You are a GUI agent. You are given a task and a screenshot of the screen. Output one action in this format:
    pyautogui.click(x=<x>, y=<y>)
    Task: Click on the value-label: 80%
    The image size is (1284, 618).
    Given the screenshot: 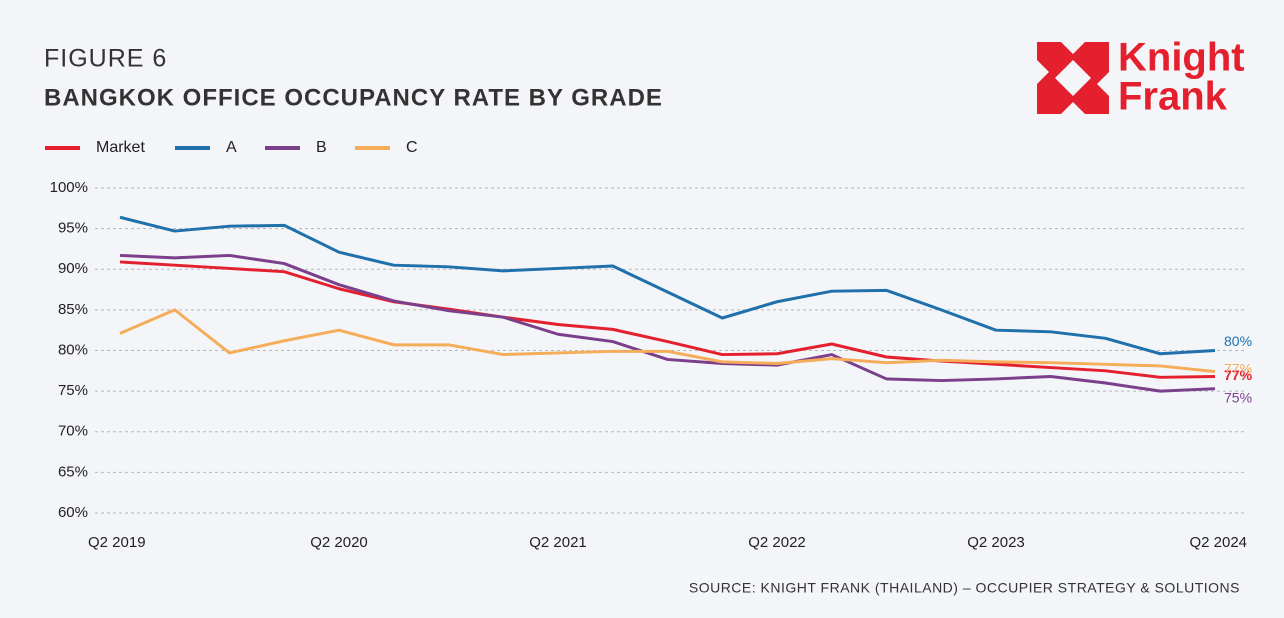 What is the action you would take?
    pyautogui.click(x=1238, y=341)
    